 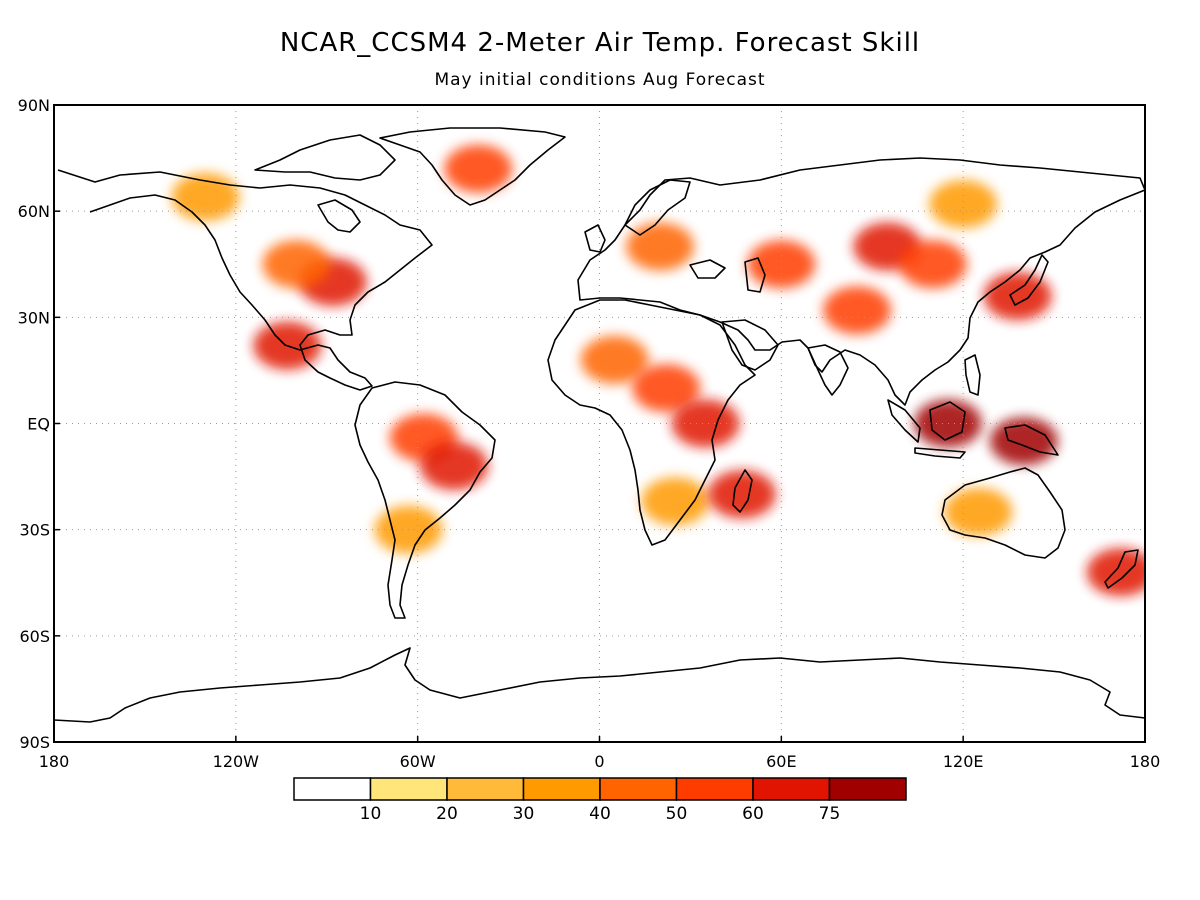 I want to click on coastline-japan, so click(x=1029, y=280).